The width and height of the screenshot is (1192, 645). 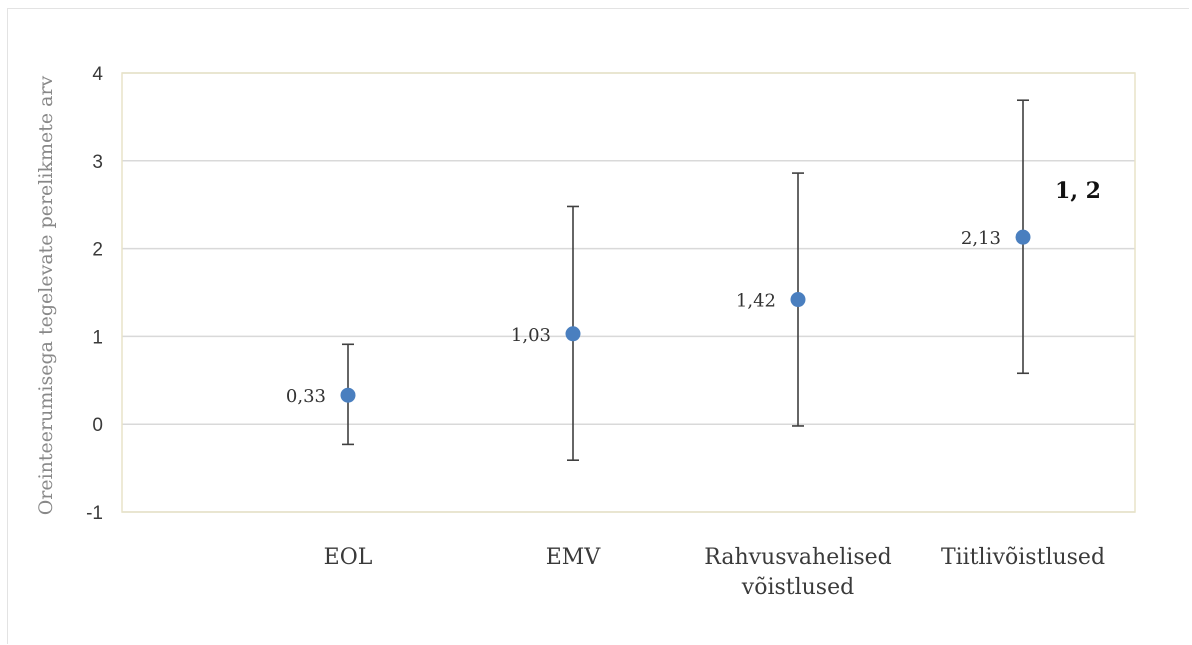 What do you see at coordinates (797, 557) in the screenshot?
I see `category-label-line: Rahvusvahelised` at bounding box center [797, 557].